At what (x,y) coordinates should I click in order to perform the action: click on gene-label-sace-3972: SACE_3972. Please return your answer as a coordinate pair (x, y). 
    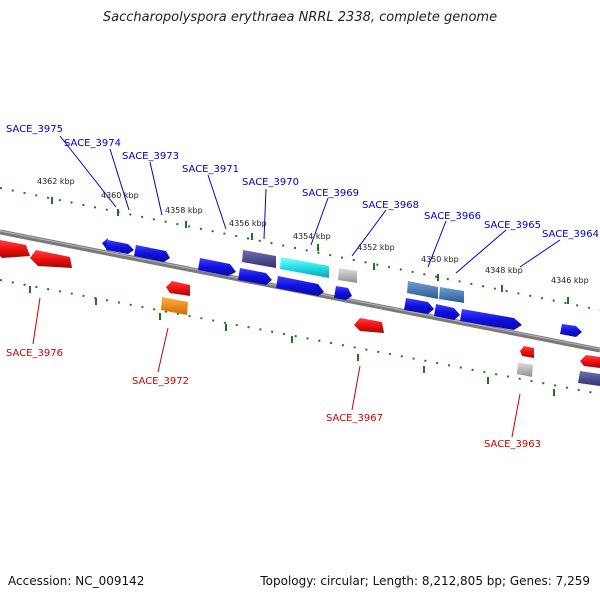
    Looking at the image, I should click on (160, 381).